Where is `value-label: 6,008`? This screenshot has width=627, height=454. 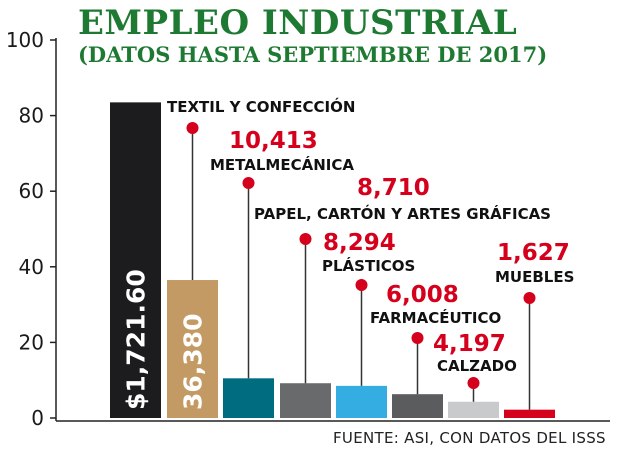
value-label: 6,008 is located at coordinates (422, 295).